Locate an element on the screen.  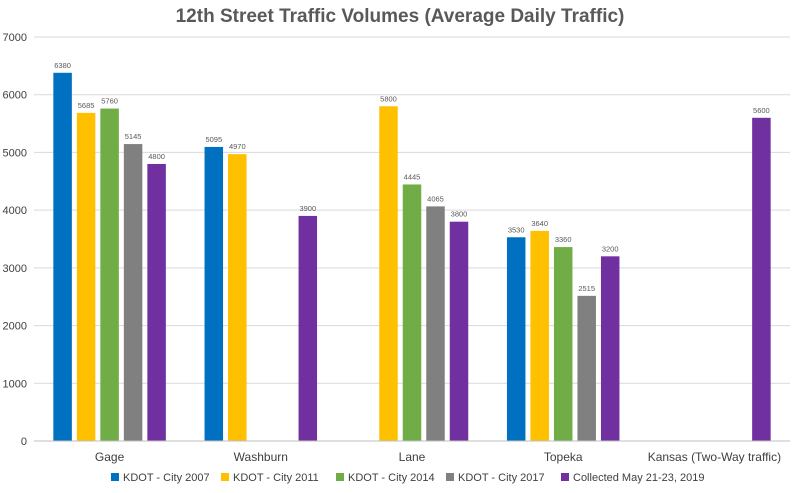
data-label: 4065 is located at coordinates (435, 198).